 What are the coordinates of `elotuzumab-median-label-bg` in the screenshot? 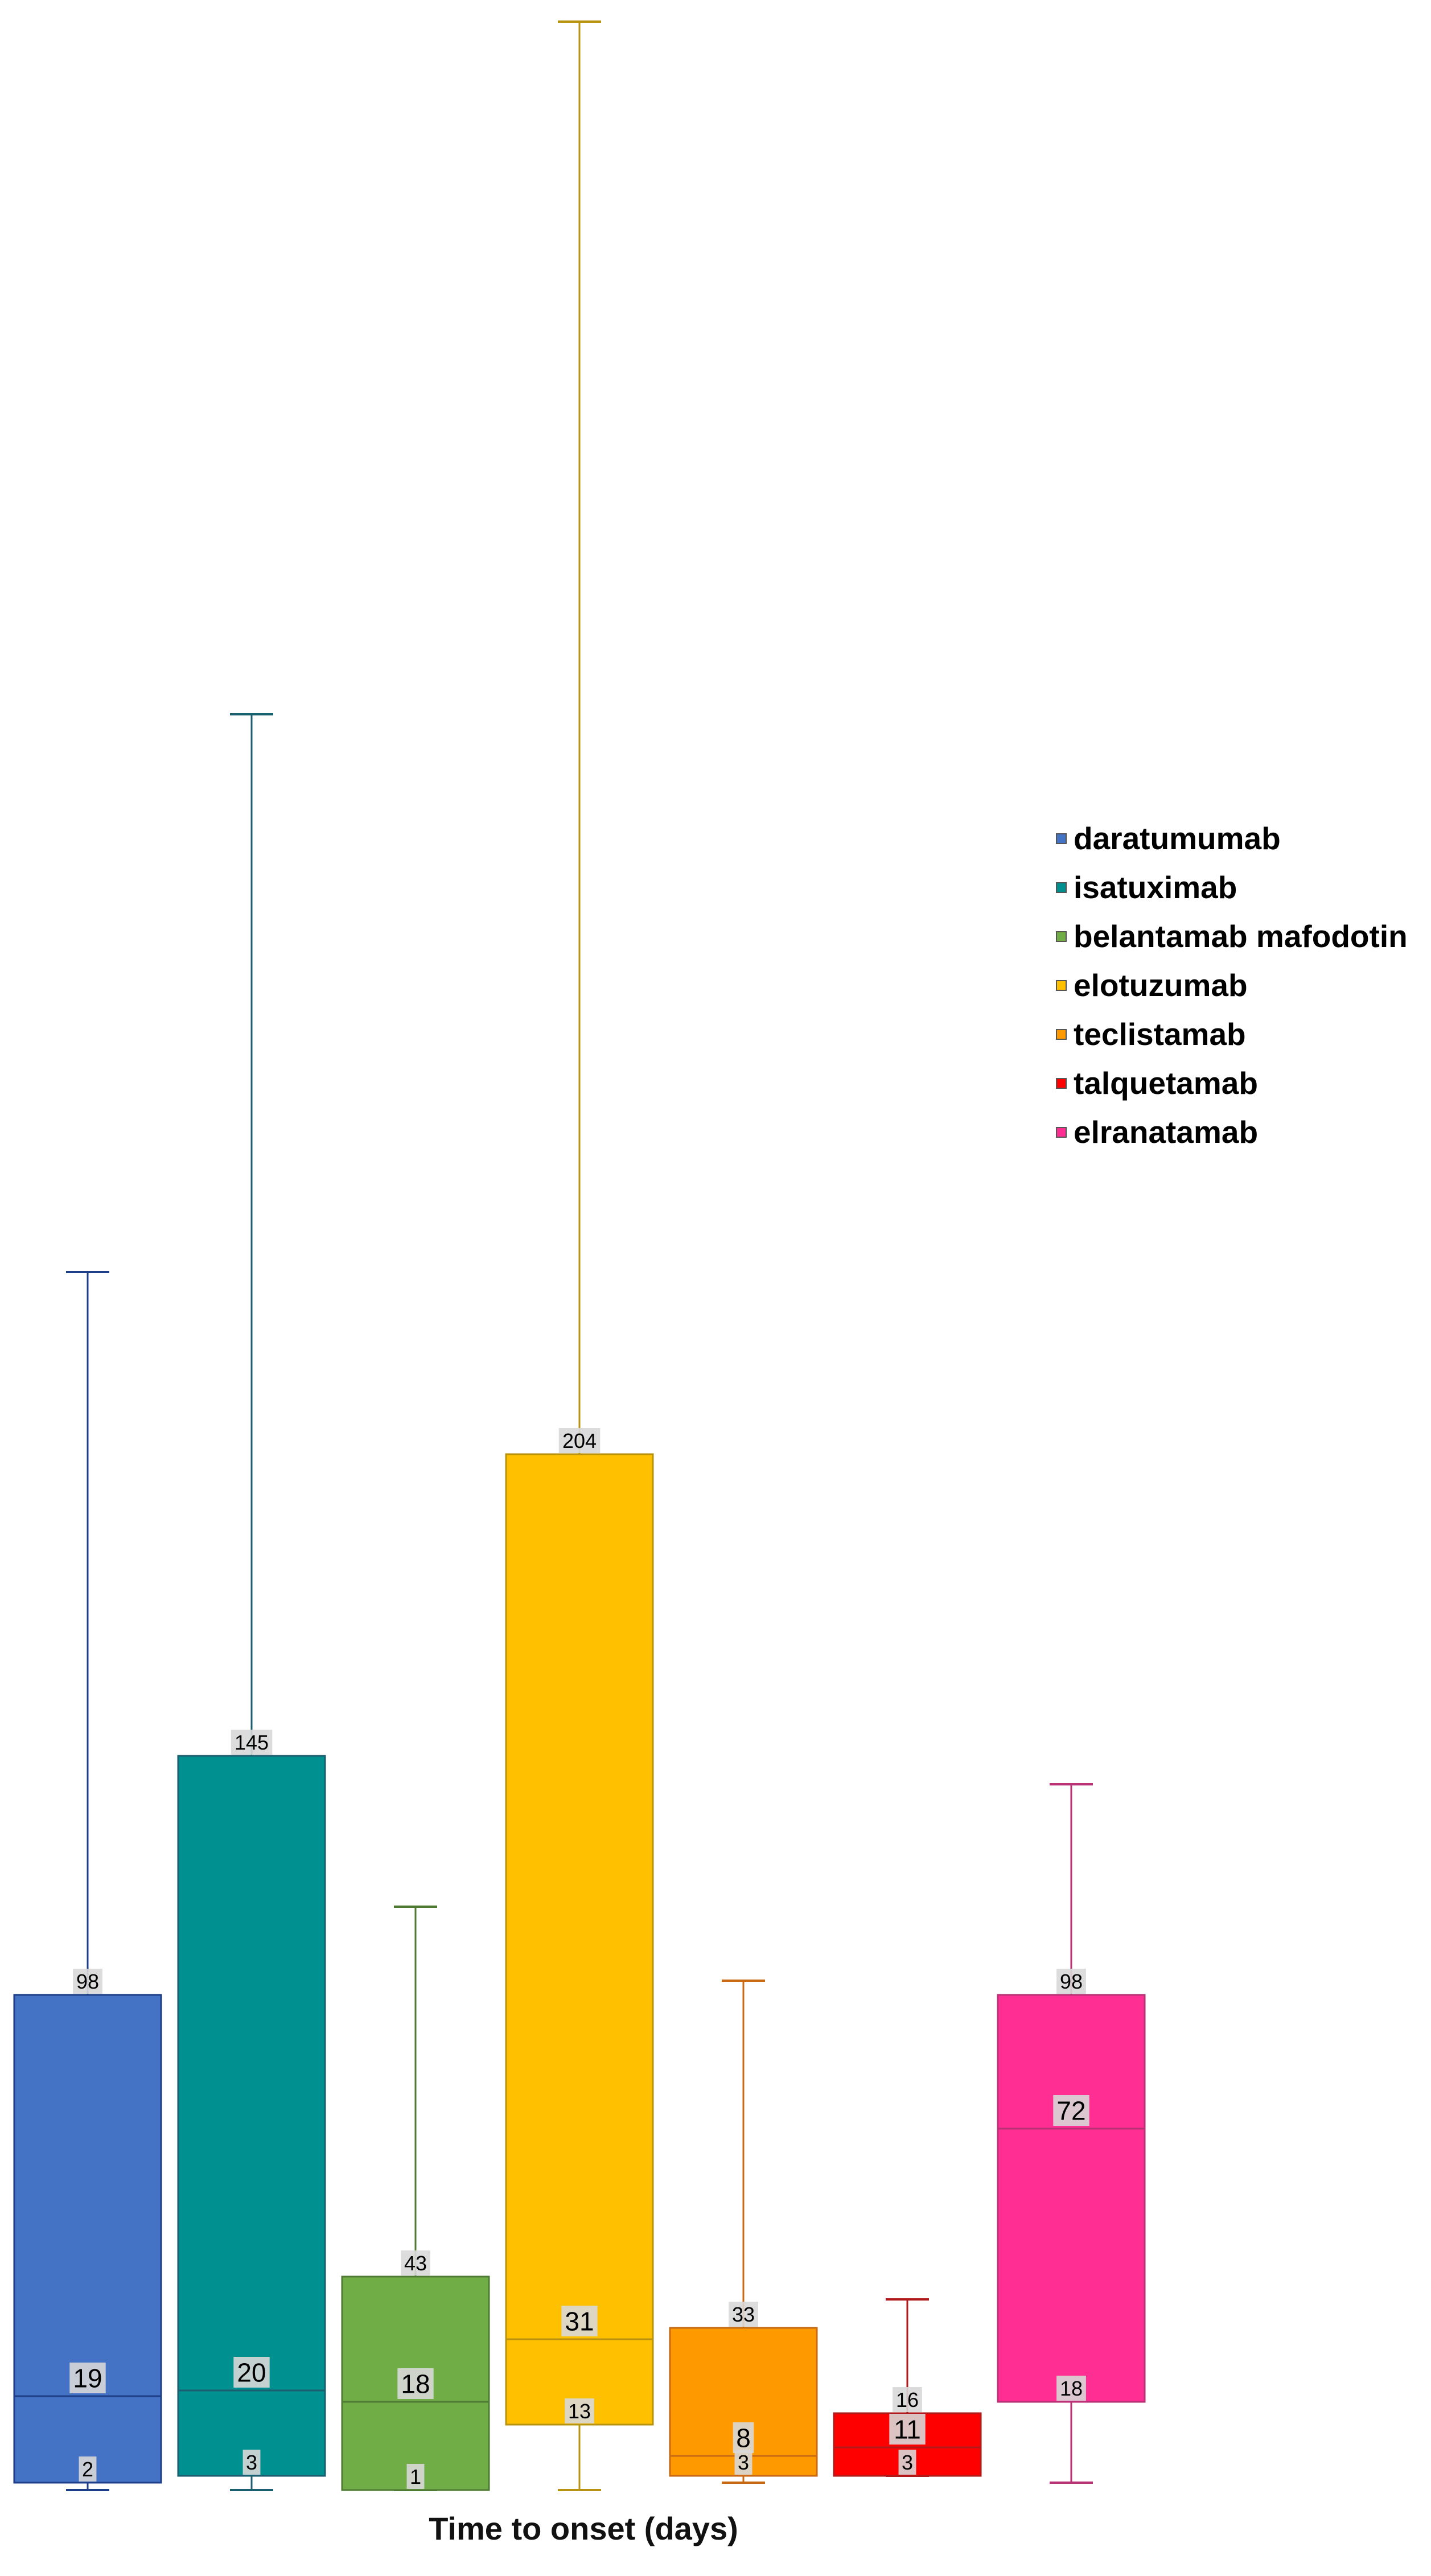 It's located at (579, 2321).